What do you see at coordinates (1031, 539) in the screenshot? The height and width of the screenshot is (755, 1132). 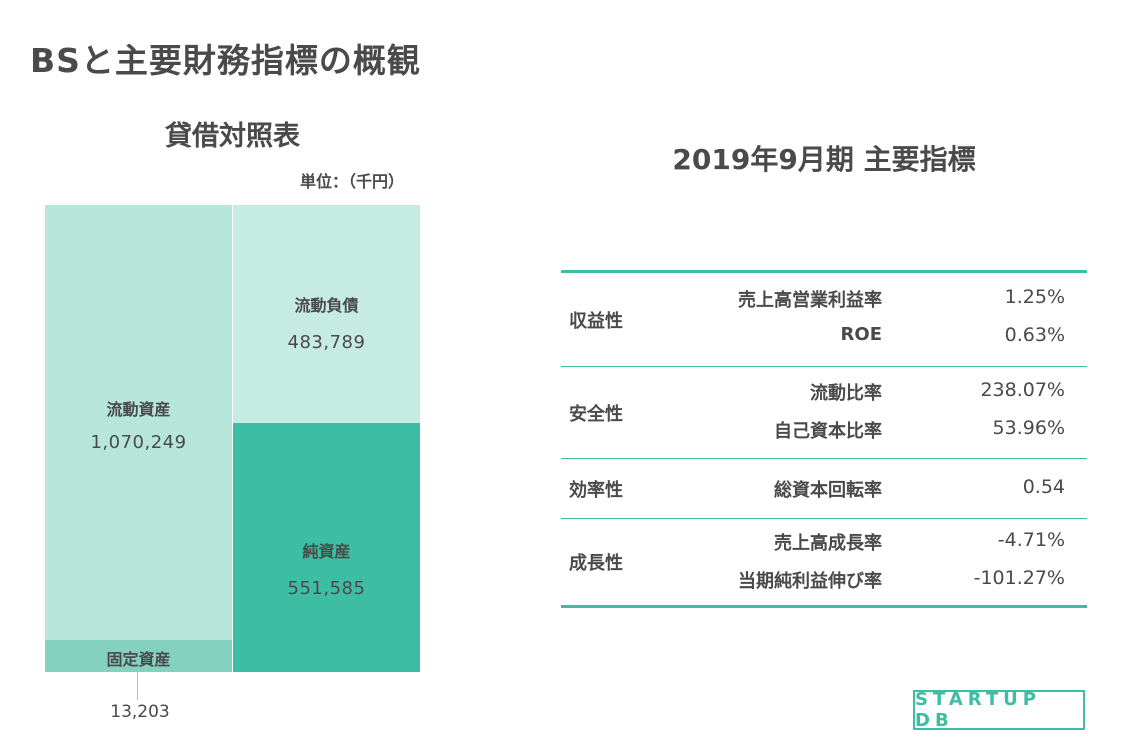 I see `kpi-value: -4.71%` at bounding box center [1031, 539].